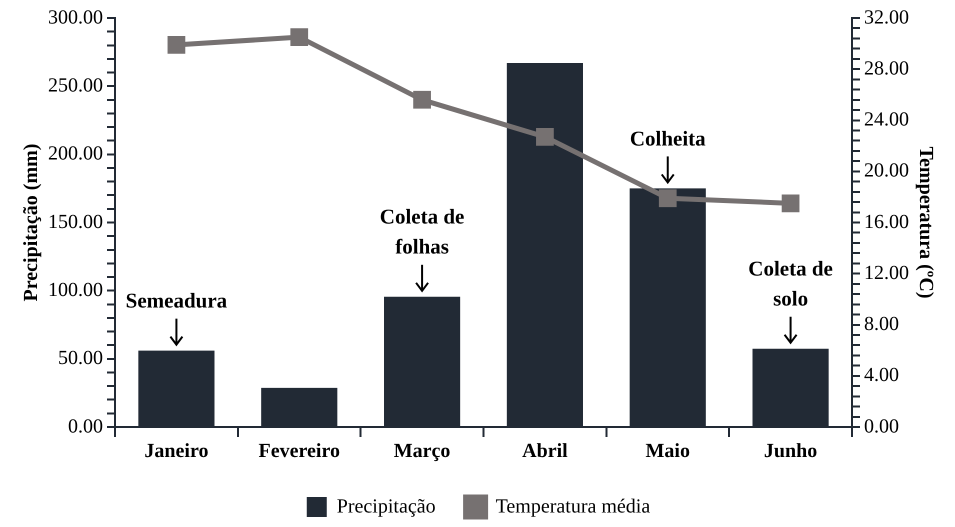 The width and height of the screenshot is (955, 527). What do you see at coordinates (75, 85) in the screenshot?
I see `y-tick-label: 250.00` at bounding box center [75, 85].